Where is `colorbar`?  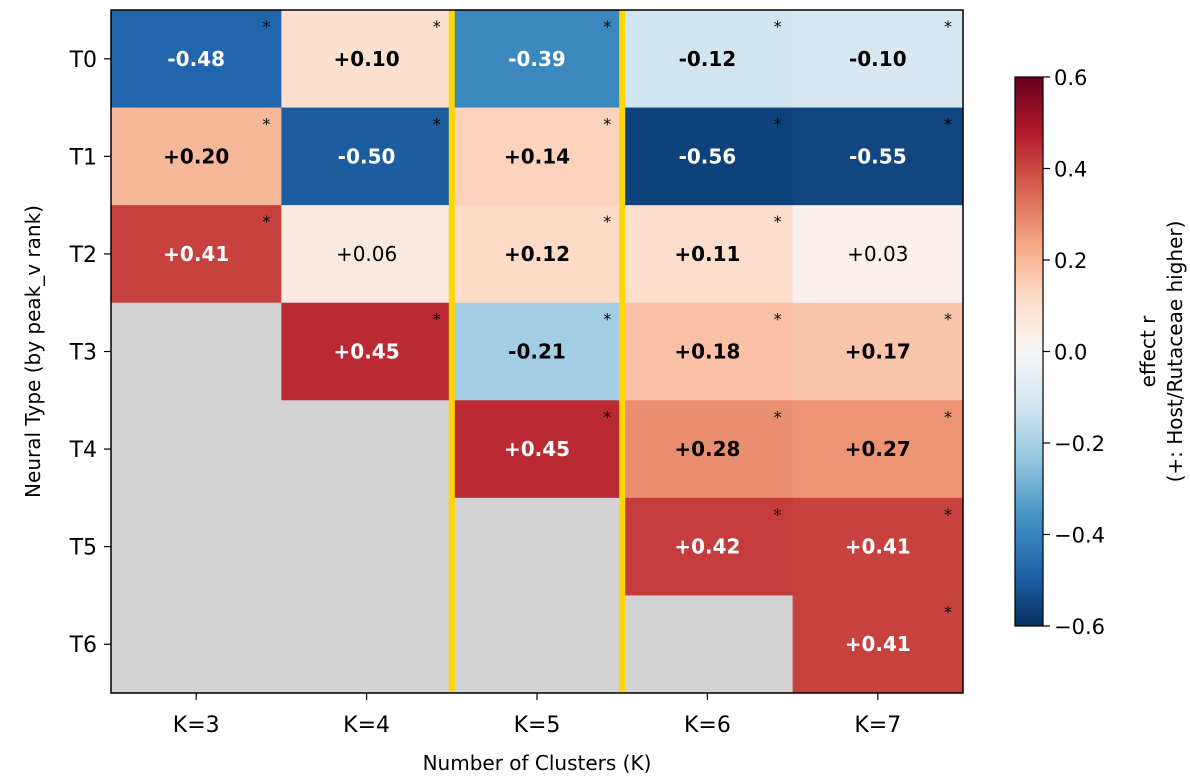 colorbar is located at coordinates (1029, 351).